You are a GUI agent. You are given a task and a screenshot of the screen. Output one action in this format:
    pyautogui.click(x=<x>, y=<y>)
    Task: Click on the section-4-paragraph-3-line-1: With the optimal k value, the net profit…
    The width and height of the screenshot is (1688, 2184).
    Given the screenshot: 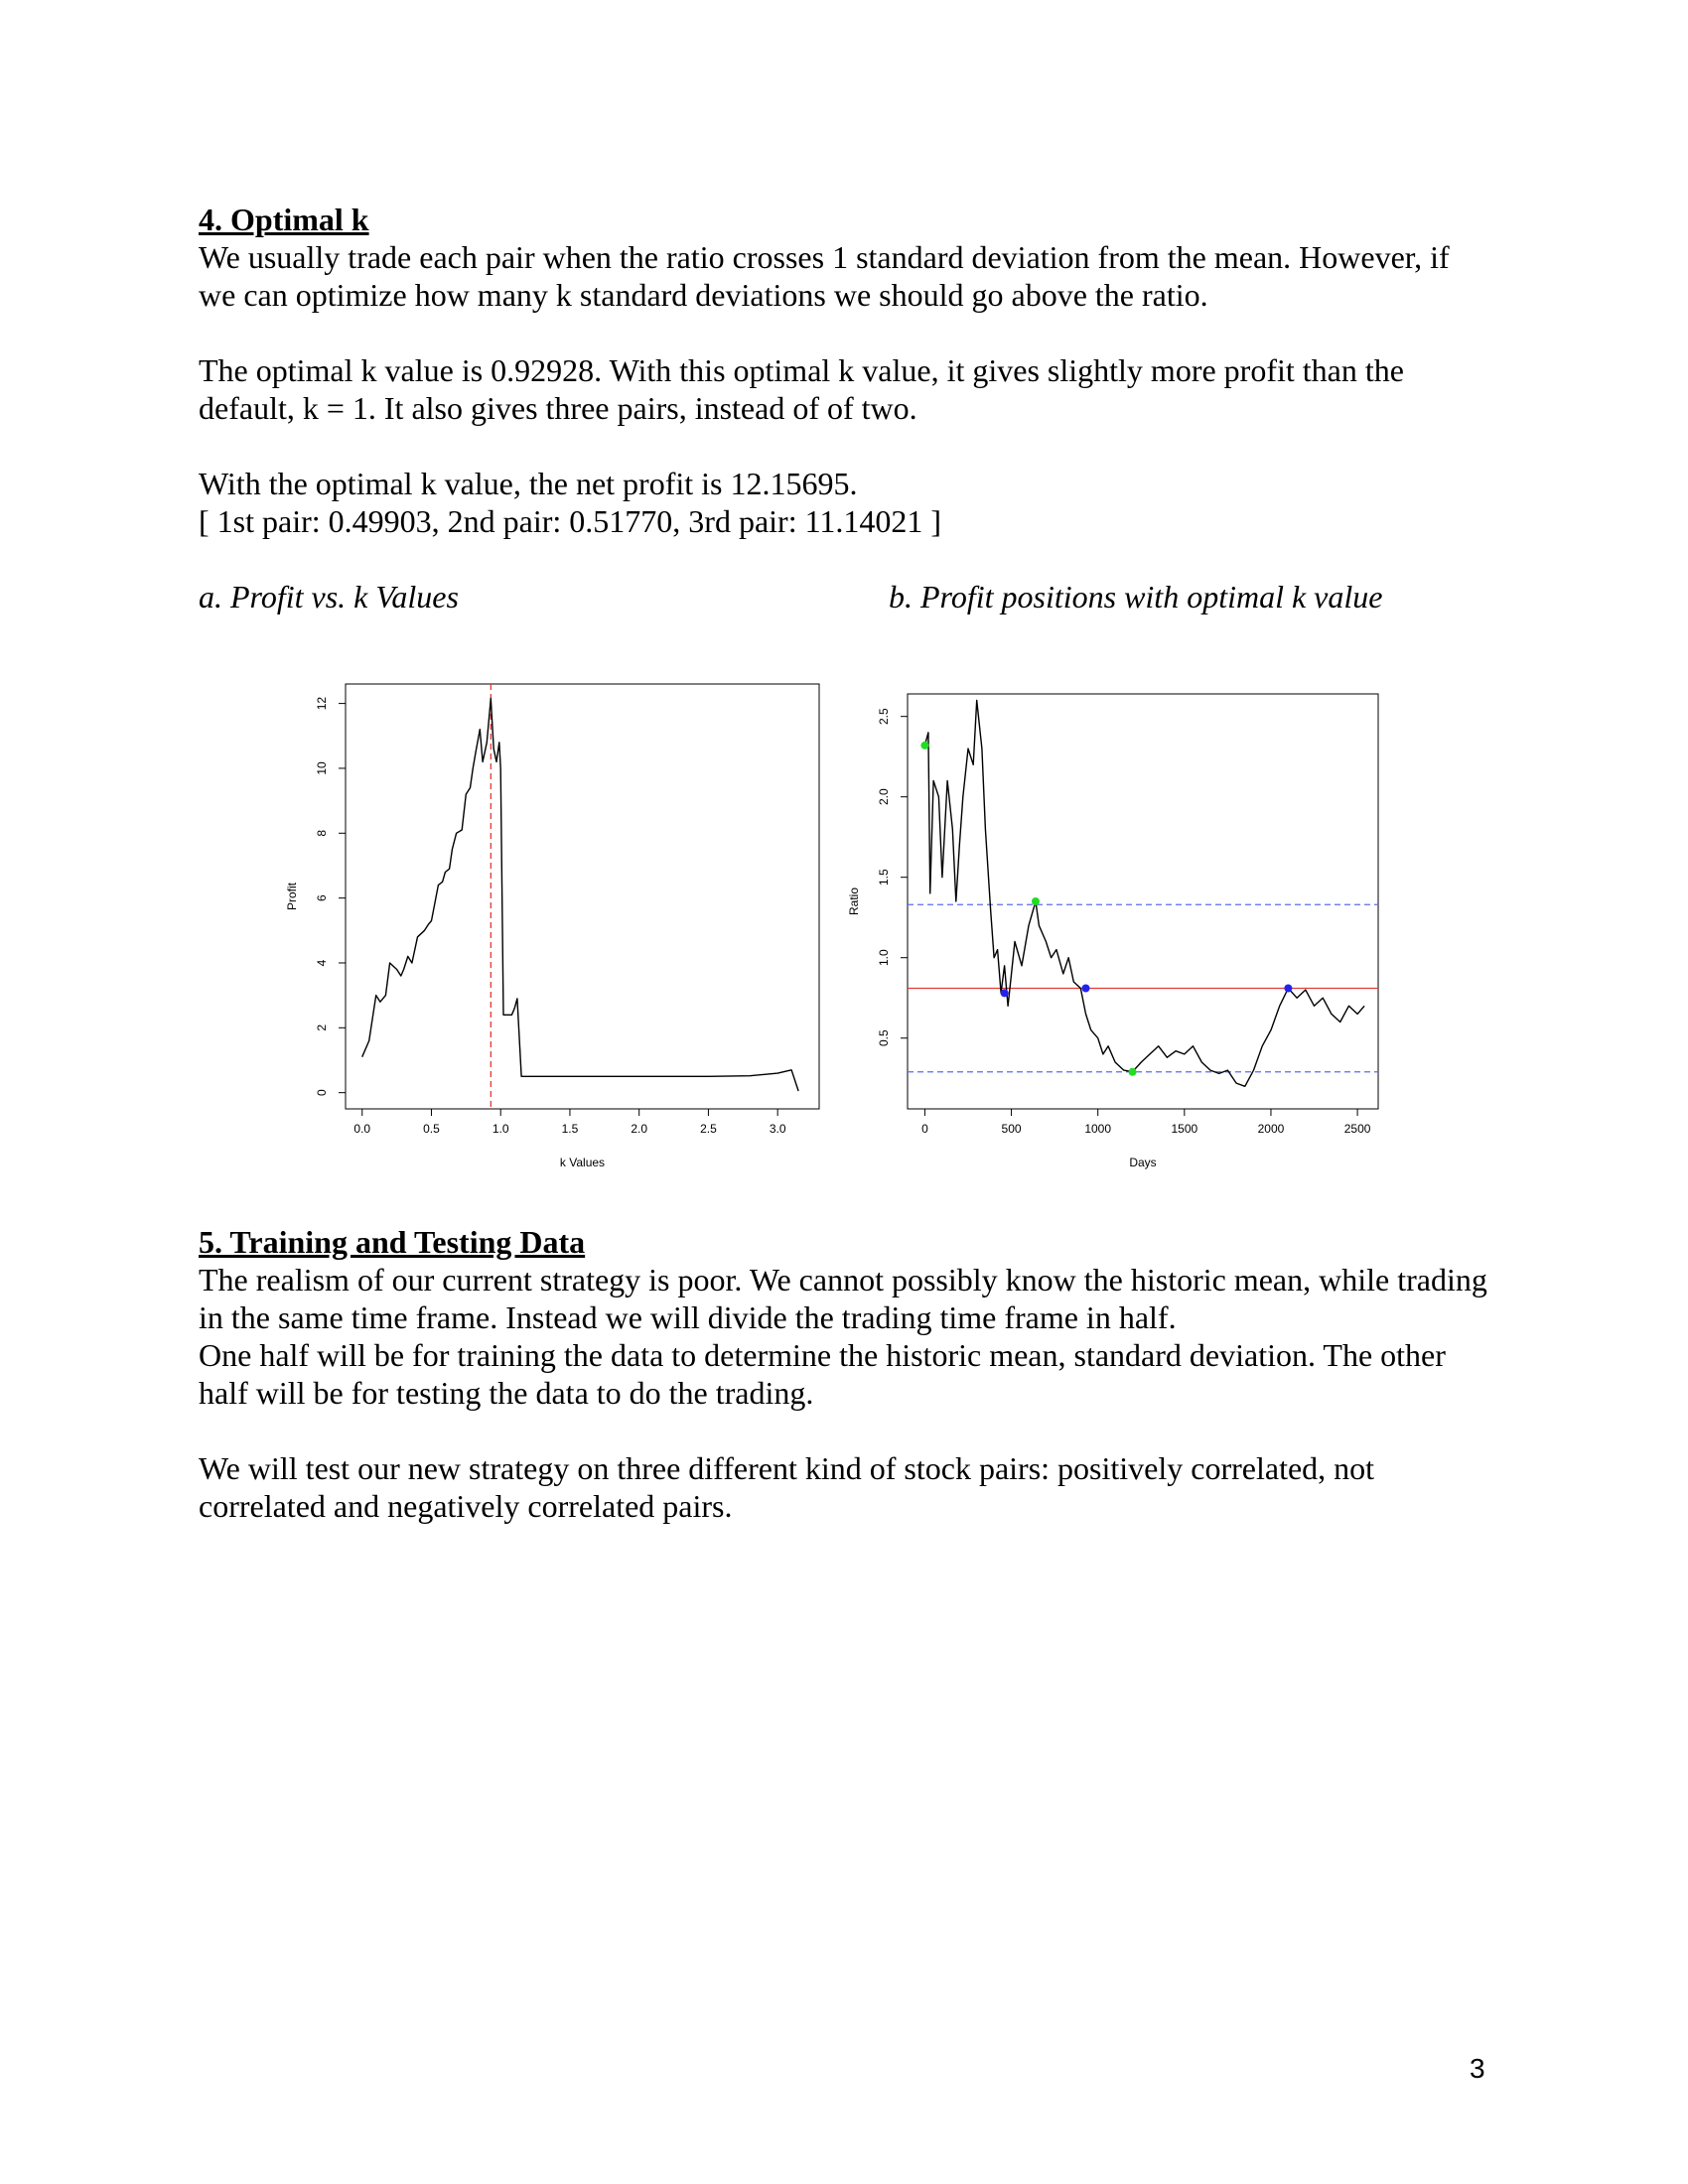 What is the action you would take?
    pyautogui.click(x=528, y=483)
    